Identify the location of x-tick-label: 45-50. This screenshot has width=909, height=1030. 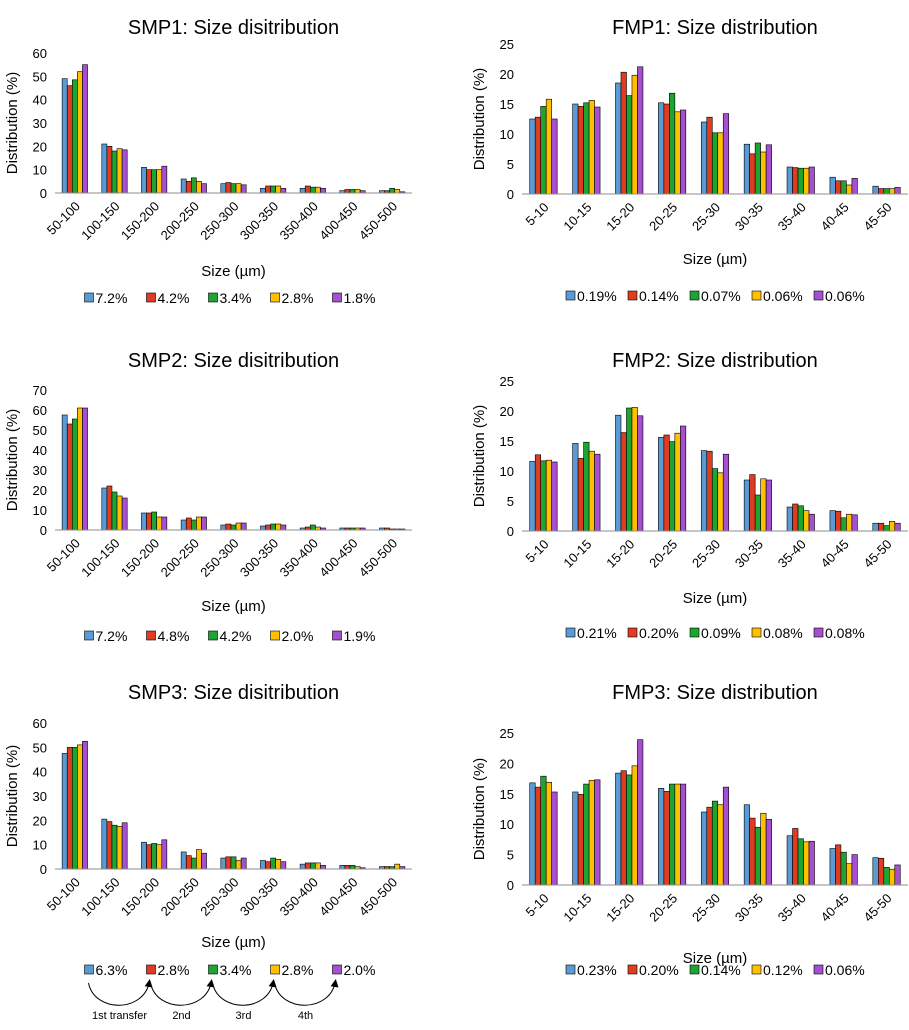
(878, 554).